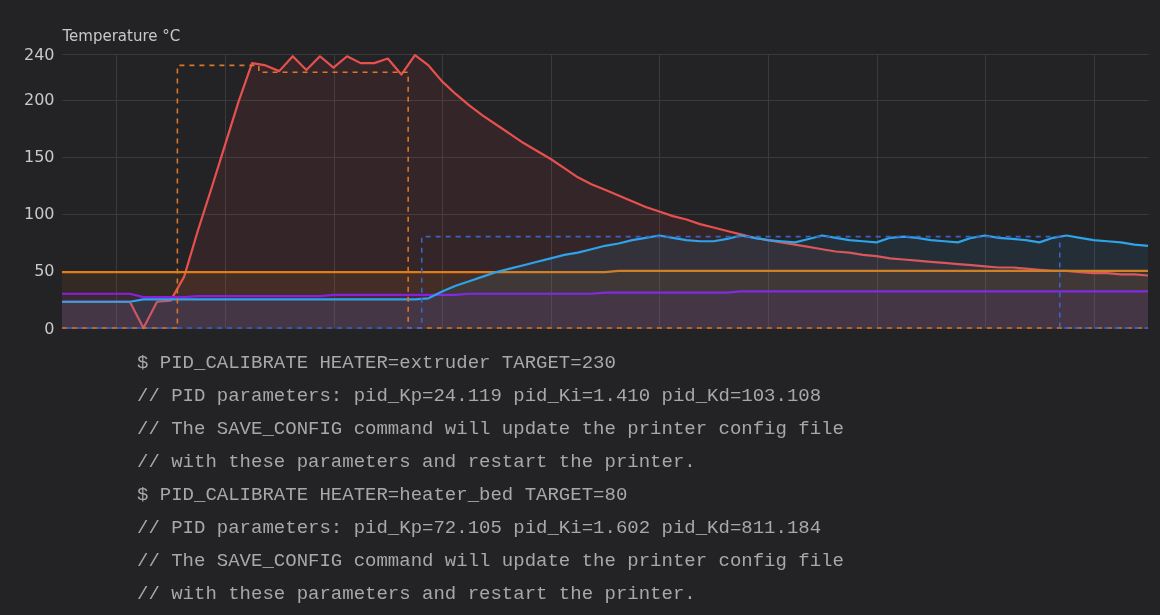  I want to click on y-tick-label: 240, so click(39, 54).